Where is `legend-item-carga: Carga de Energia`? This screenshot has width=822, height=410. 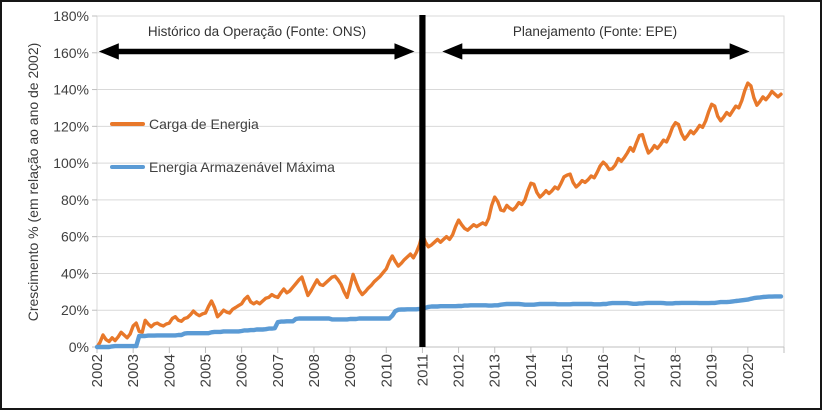 legend-item-carga: Carga de Energia is located at coordinates (184, 124).